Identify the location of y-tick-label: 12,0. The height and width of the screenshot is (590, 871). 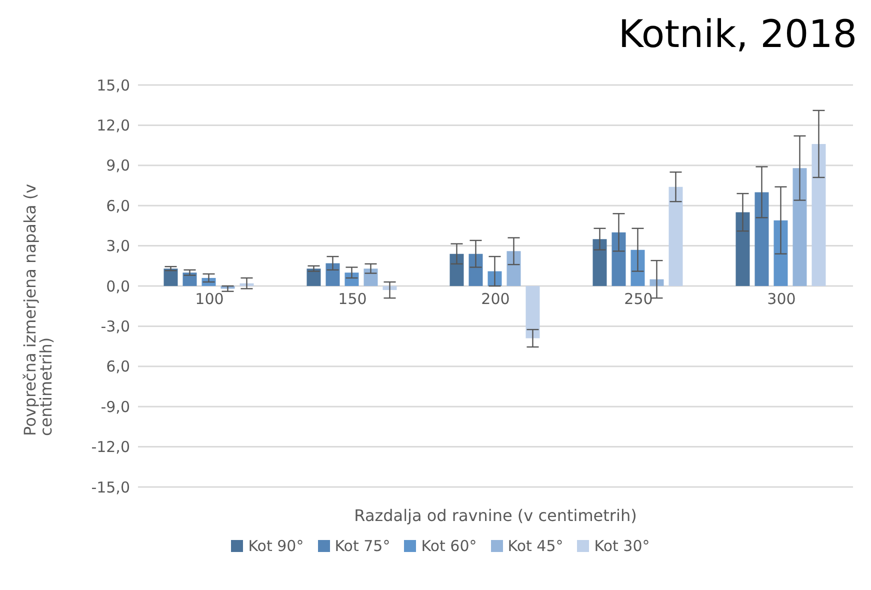
(113, 125).